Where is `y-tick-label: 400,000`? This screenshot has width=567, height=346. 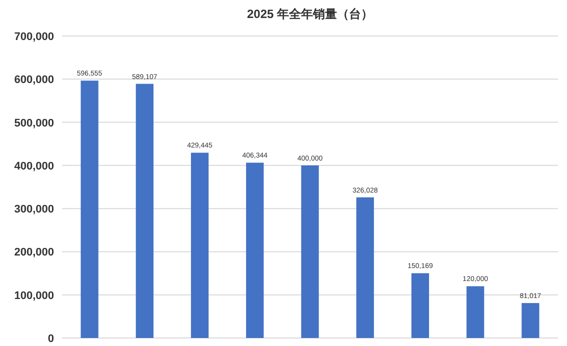 y-tick-label: 400,000 is located at coordinates (34, 166).